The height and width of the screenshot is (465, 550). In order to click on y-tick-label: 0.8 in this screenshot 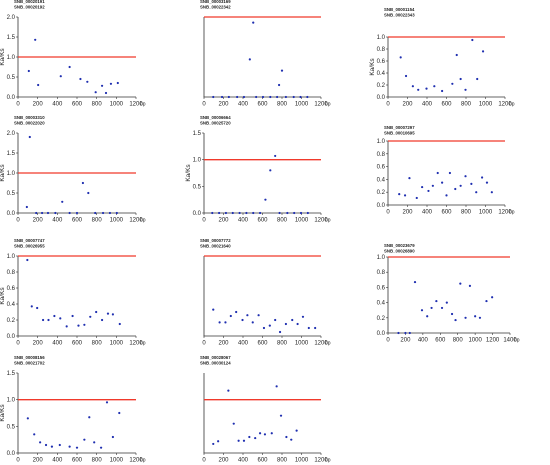, I will do `click(381, 273)`.